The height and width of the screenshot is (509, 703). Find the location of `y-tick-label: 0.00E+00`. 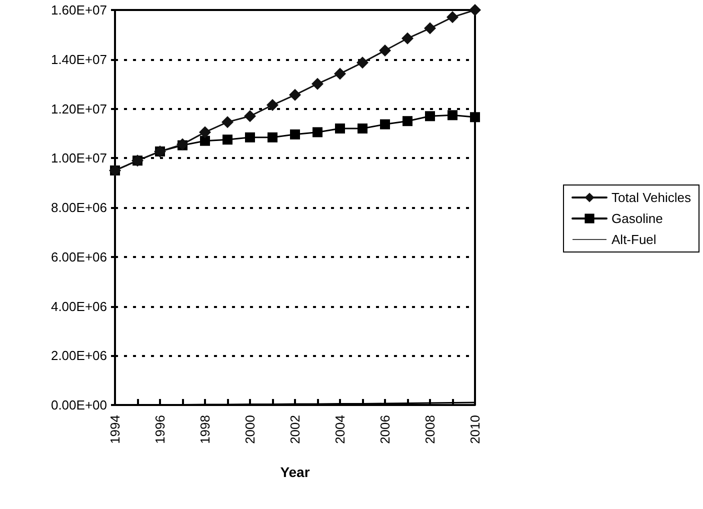

y-tick-label: 0.00E+00 is located at coordinates (78, 405).